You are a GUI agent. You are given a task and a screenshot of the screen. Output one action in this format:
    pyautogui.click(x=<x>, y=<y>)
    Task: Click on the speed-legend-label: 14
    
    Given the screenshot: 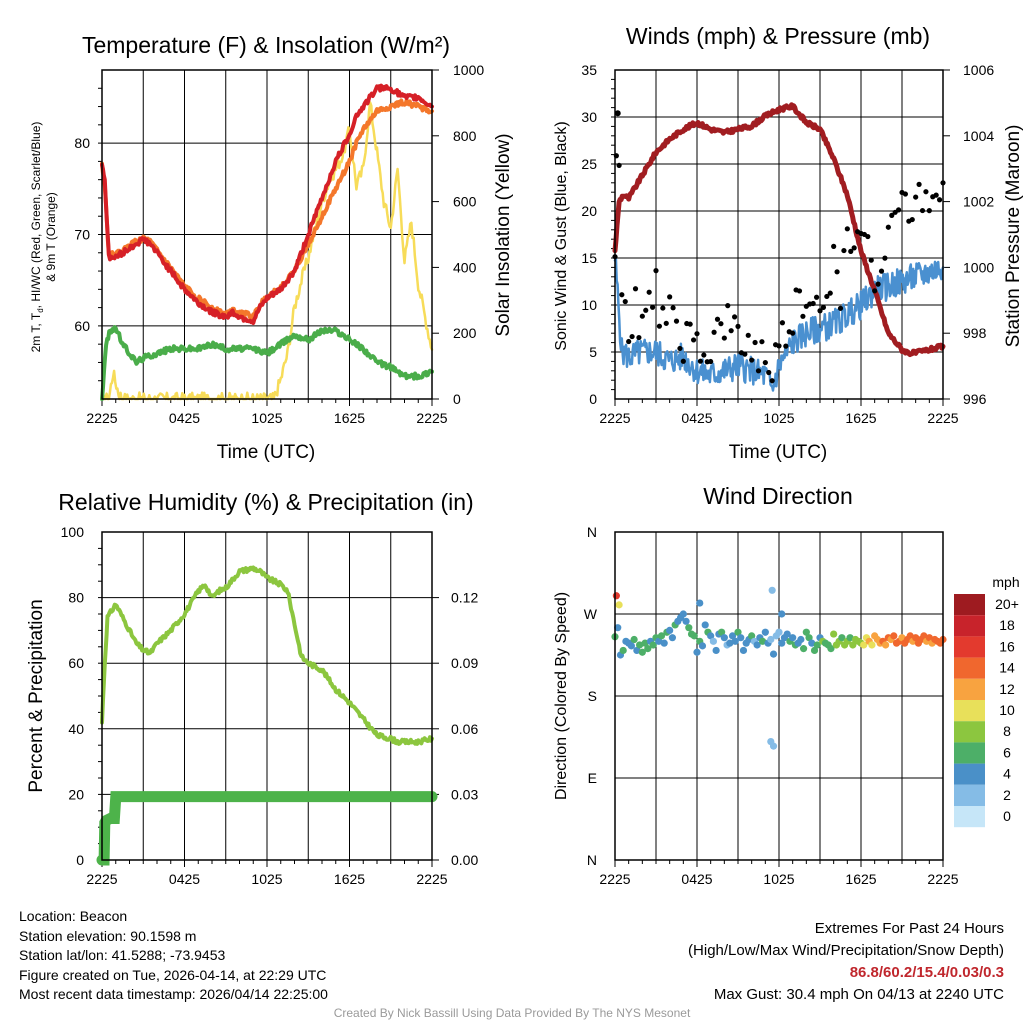 What is the action you would take?
    pyautogui.click(x=1007, y=668)
    